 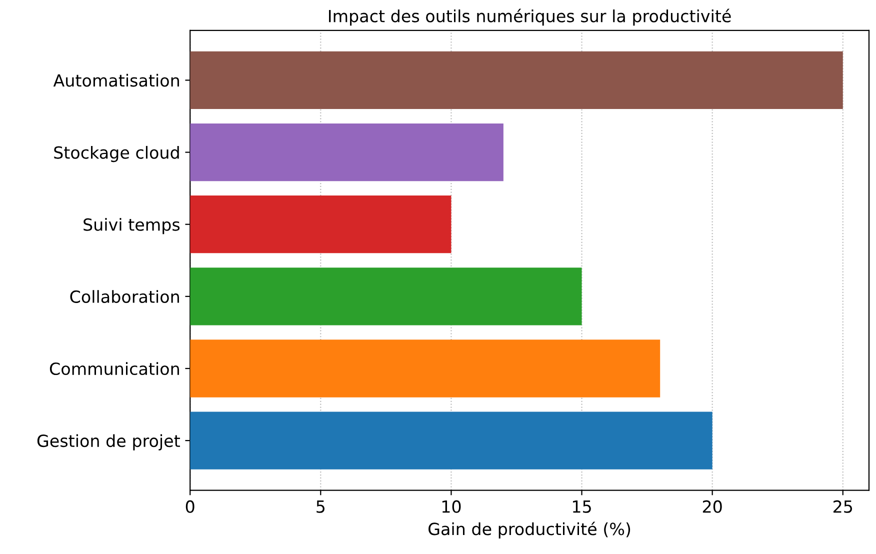 I want to click on x-tick-label: 20, so click(x=712, y=506).